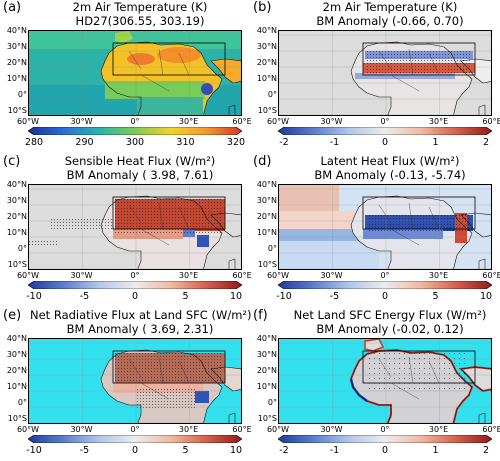  Describe the element at coordinates (84, 142) in the screenshot. I see `colorbar-tick-label: 290` at that location.